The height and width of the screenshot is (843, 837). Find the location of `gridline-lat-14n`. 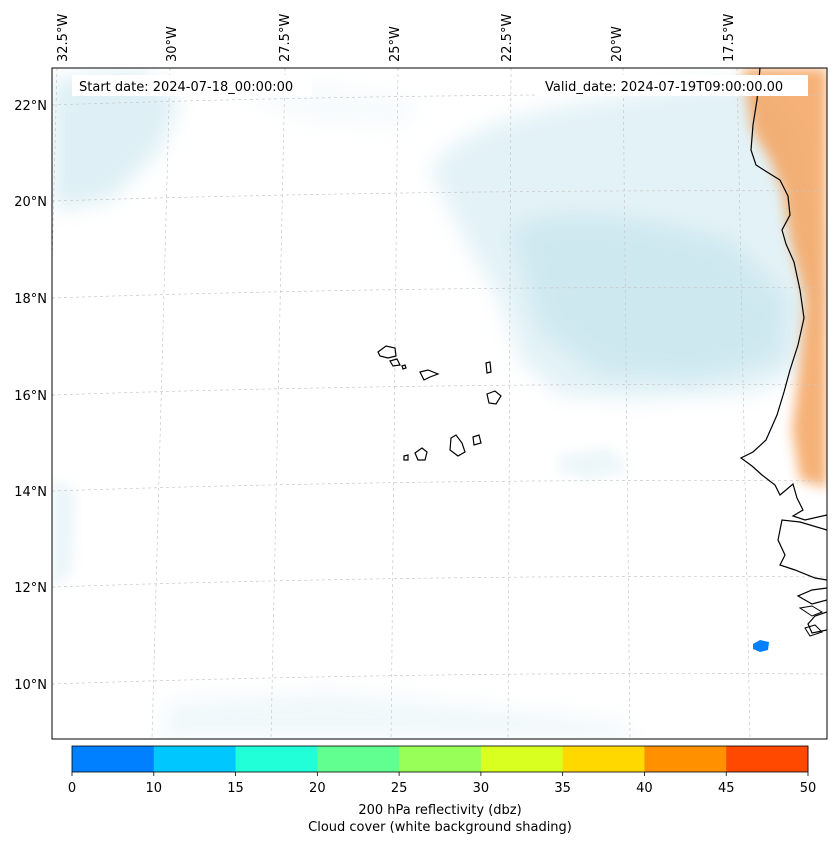

gridline-lat-14n is located at coordinates (439, 486).